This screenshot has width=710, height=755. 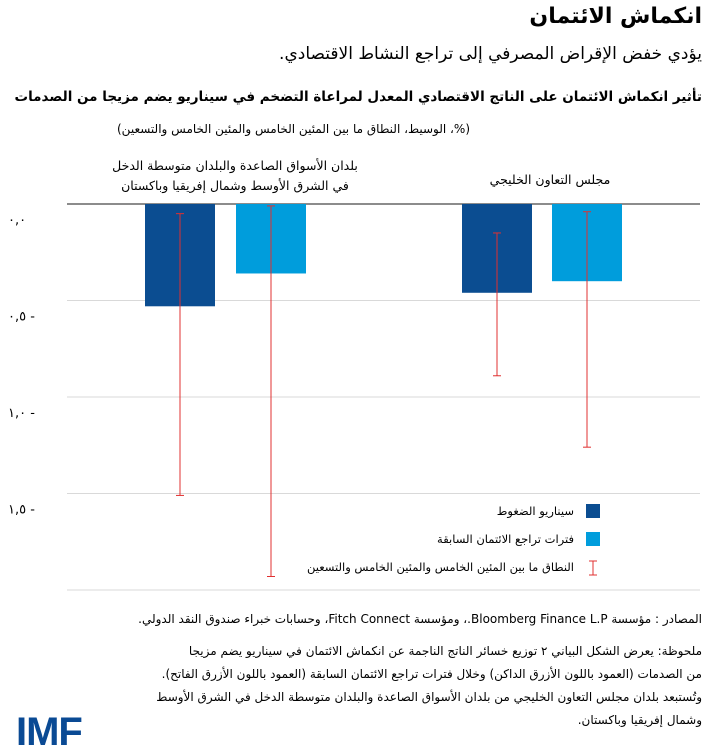 What do you see at coordinates (21, 317) in the screenshot?
I see `y-tick-label: ٠,٥ -` at bounding box center [21, 317].